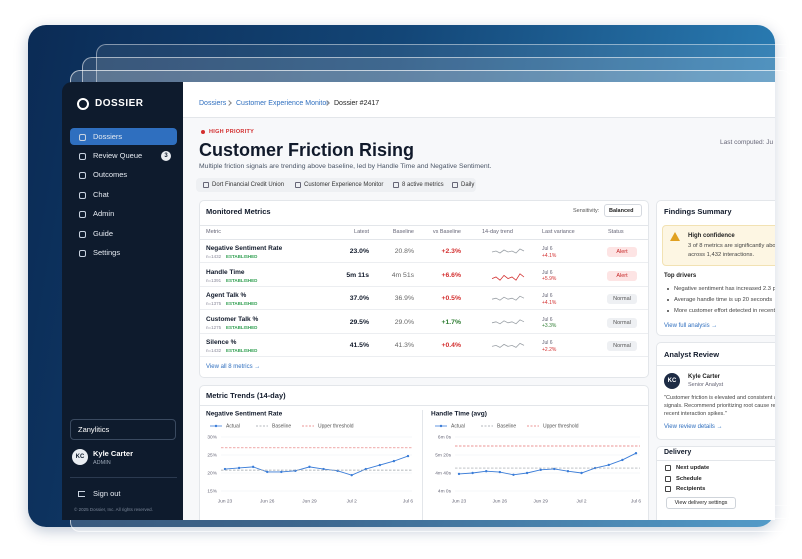 This screenshot has width=802, height=559. Describe the element at coordinates (225, 272) in the screenshot. I see `metric-name: Handle Time` at that location.